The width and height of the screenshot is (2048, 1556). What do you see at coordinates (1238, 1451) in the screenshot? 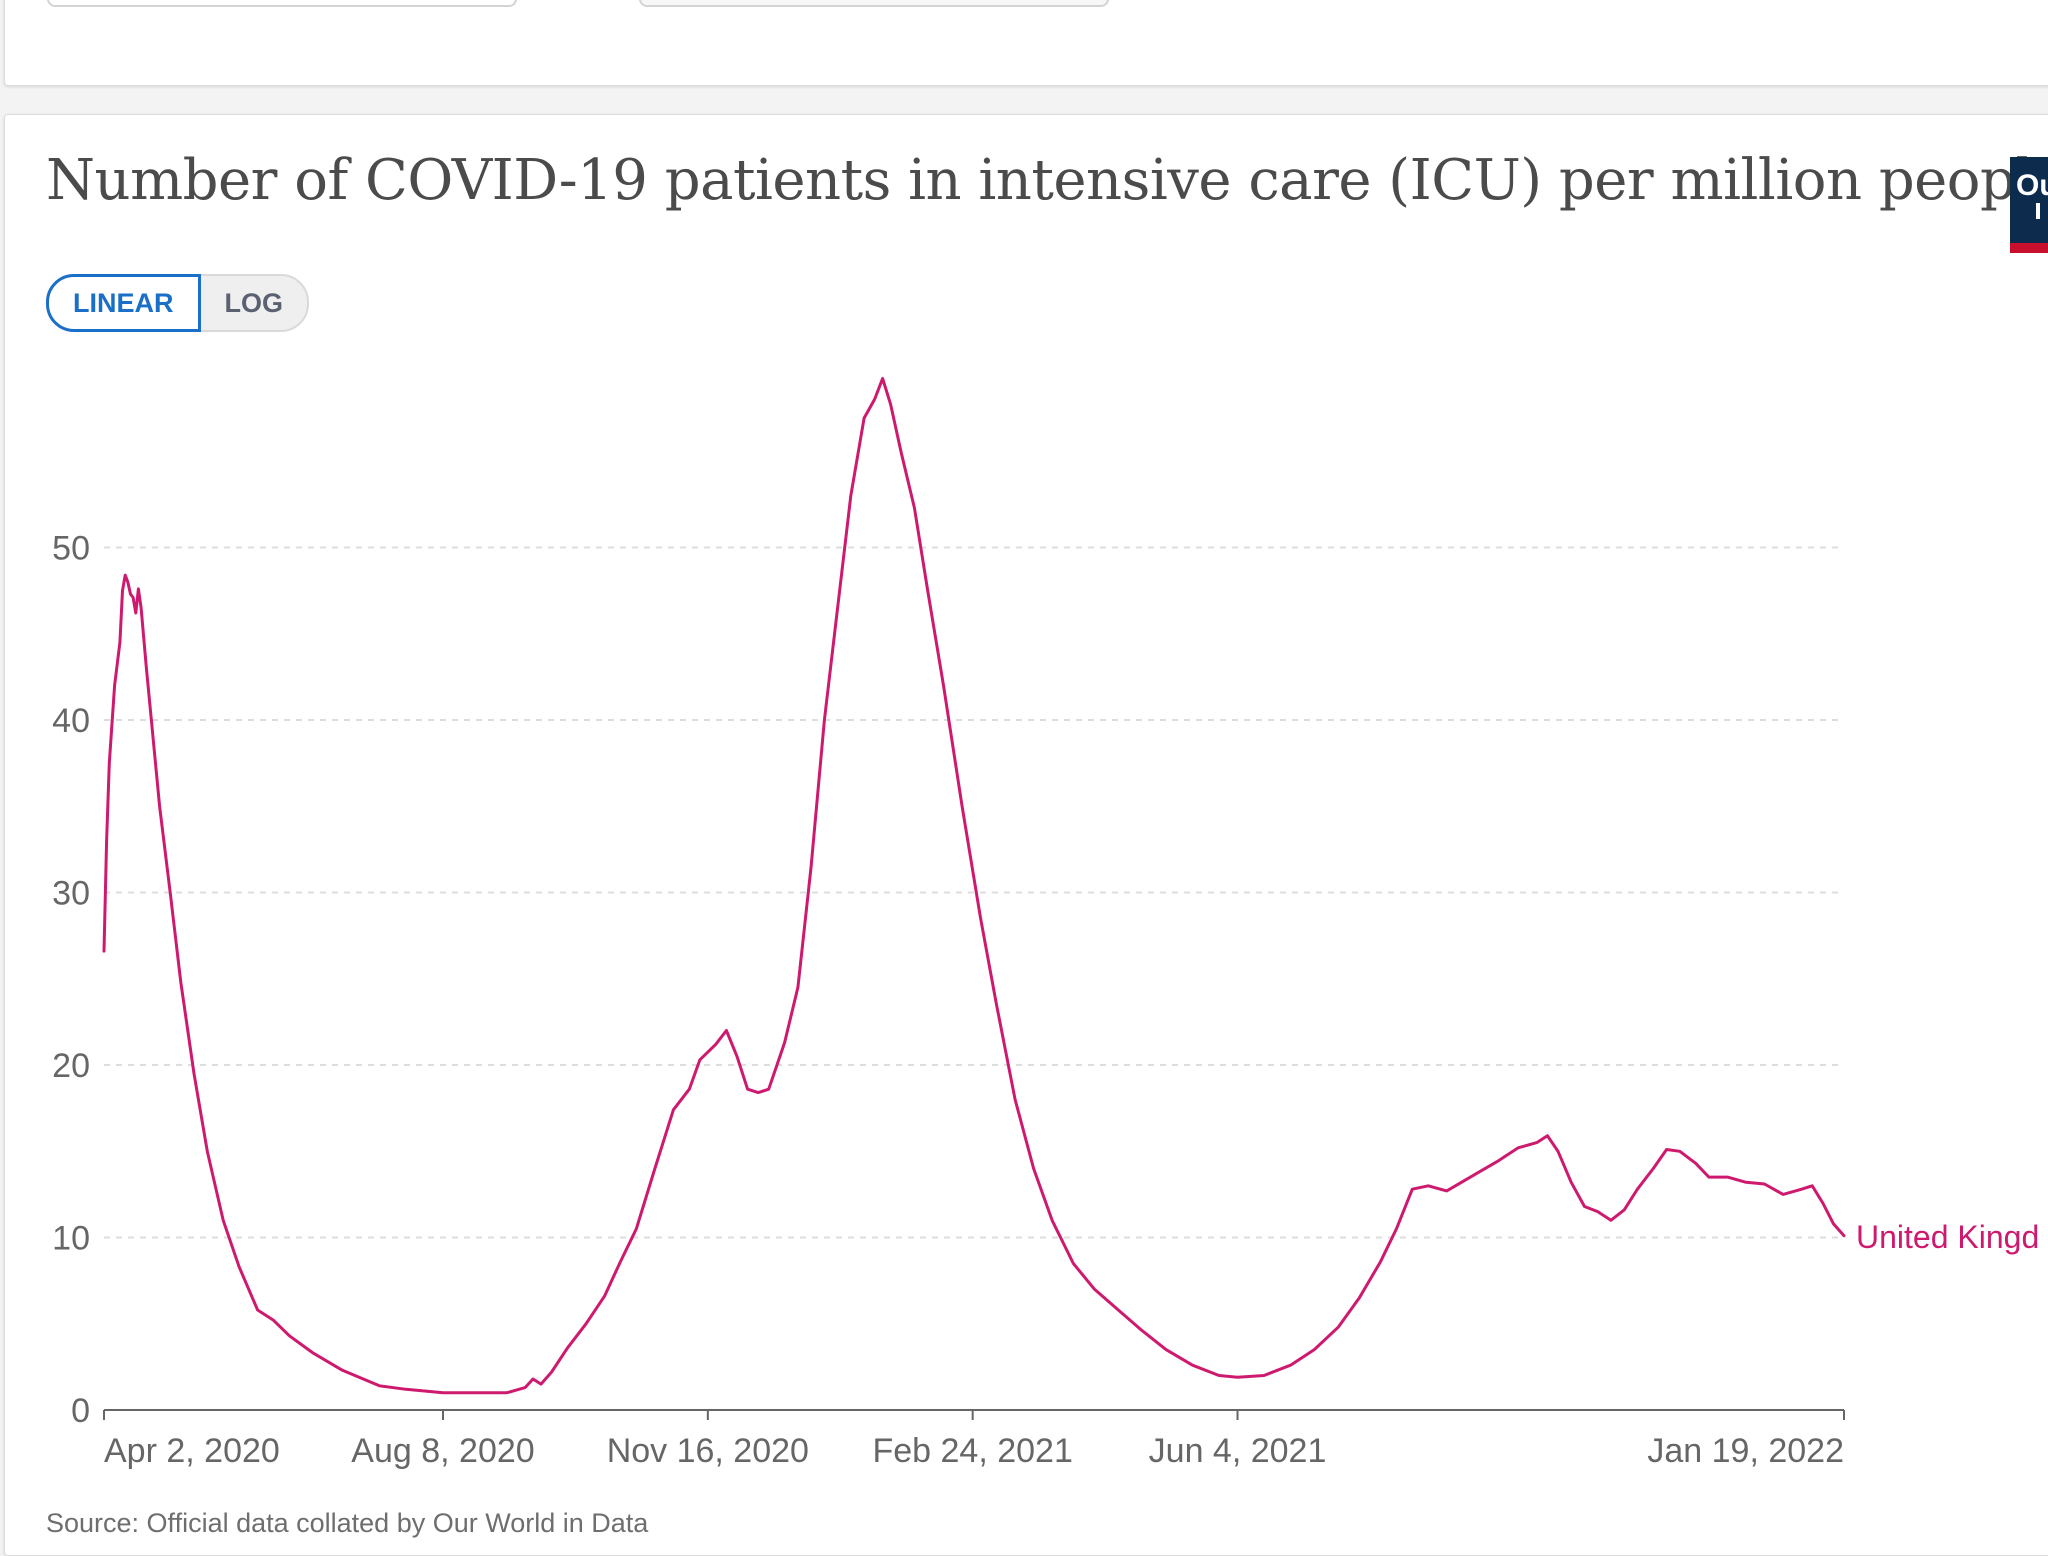
I see `x-tick-label: Jun 4, 2021` at bounding box center [1238, 1451].